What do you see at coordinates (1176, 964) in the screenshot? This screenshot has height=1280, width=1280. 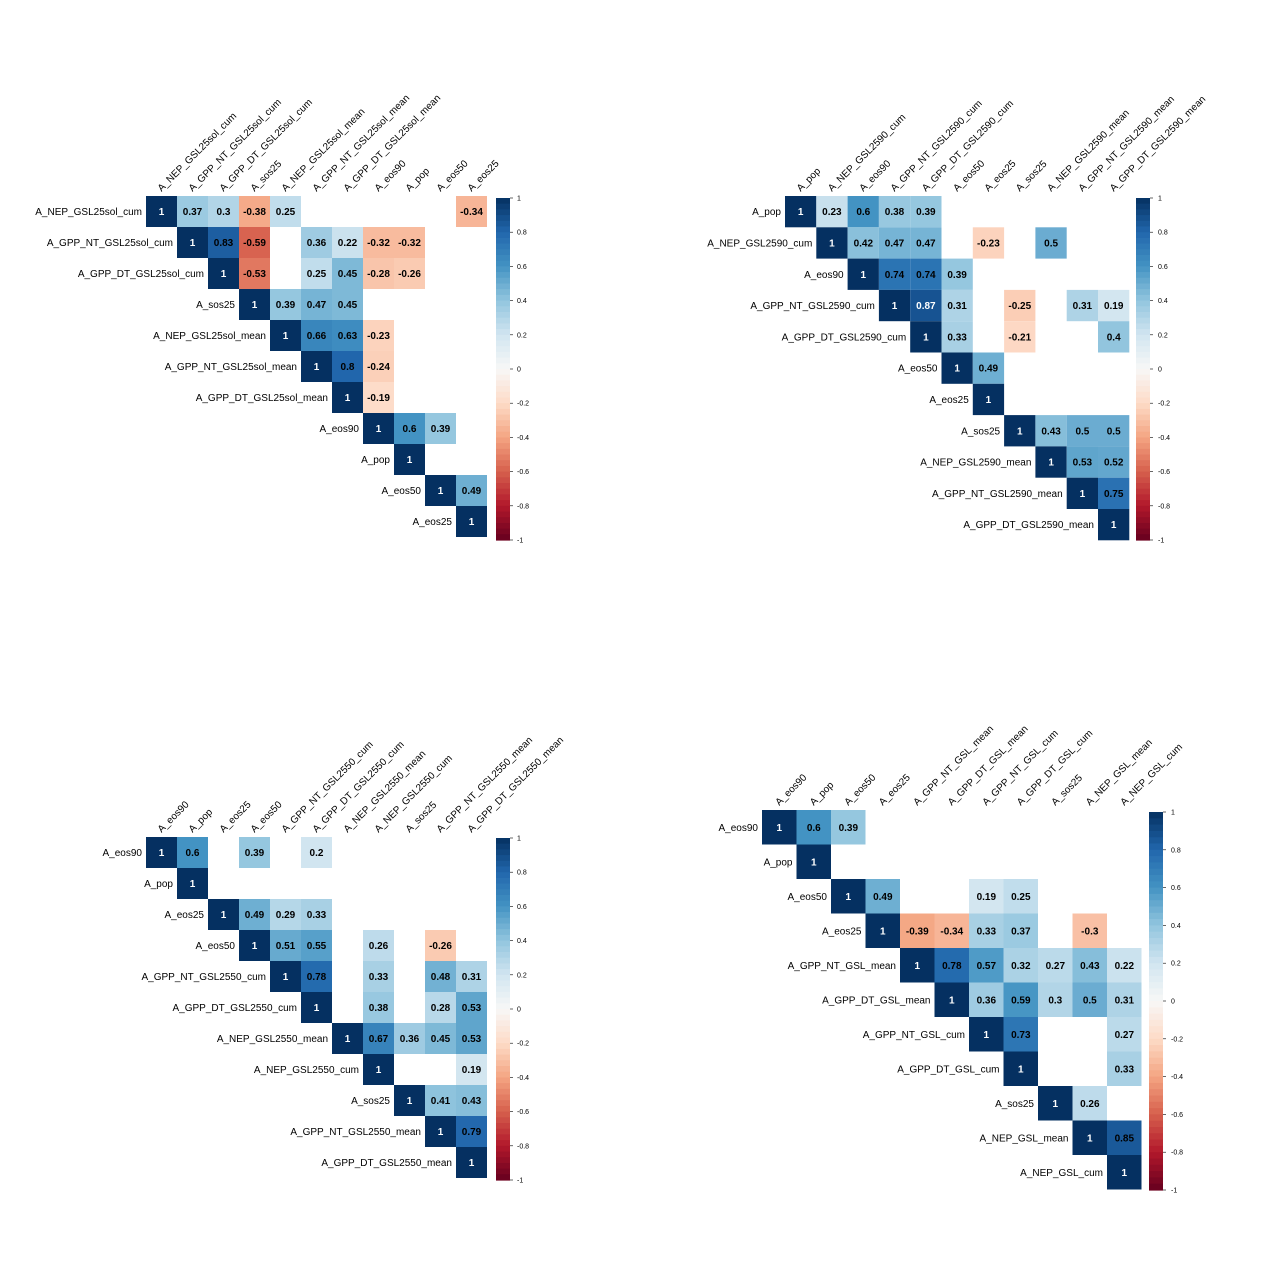 I see `colorbar-tick-label: 0.2` at bounding box center [1176, 964].